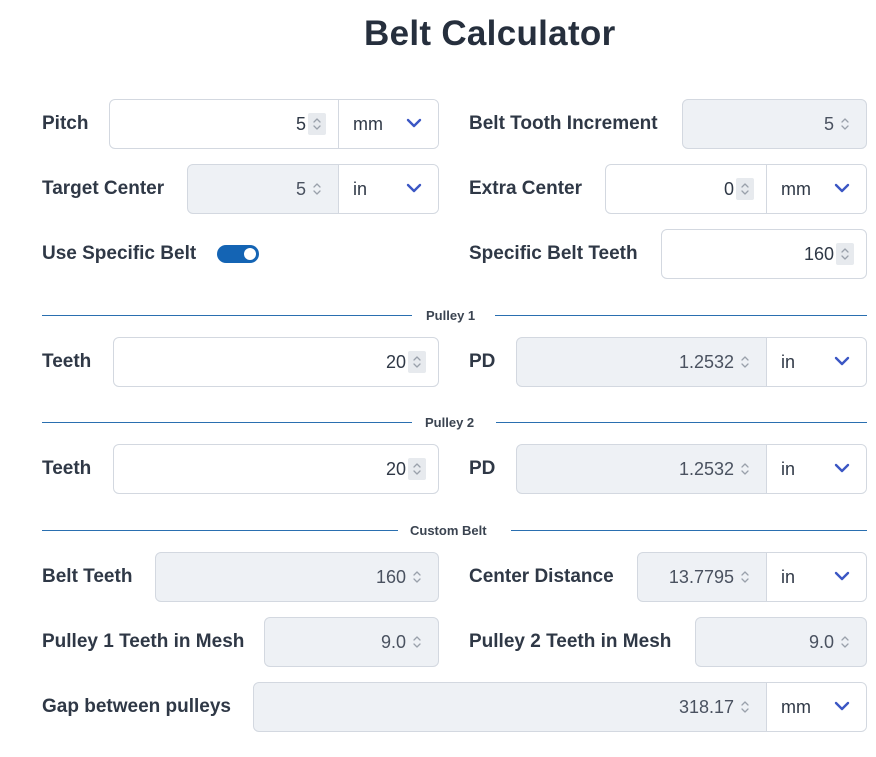 This screenshot has height=757, width=876. What do you see at coordinates (681, 315) in the screenshot?
I see `pulley1-divider-right` at bounding box center [681, 315].